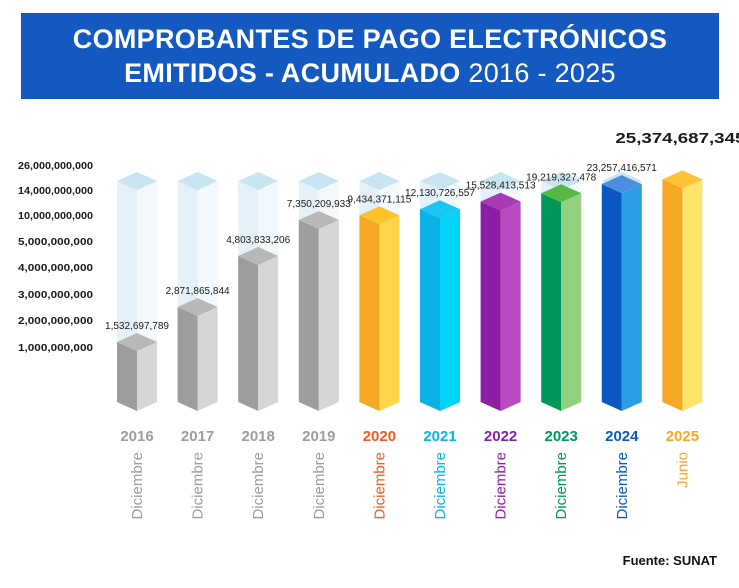 The height and width of the screenshot is (588, 739). I want to click on bar-value-label: 23,257,416,571, so click(622, 168).